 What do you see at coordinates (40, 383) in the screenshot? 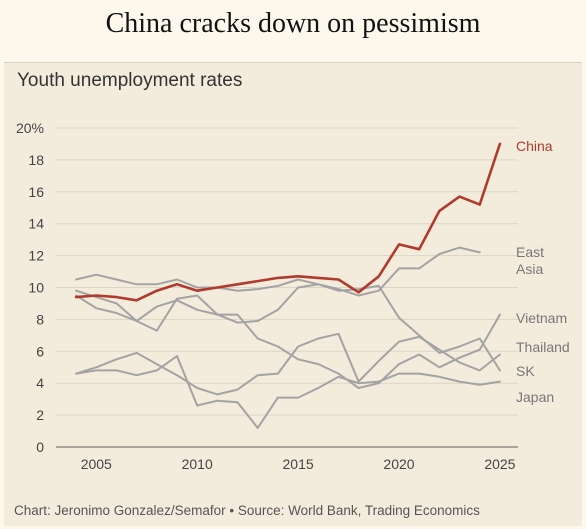
I see `y-tick-label: 4` at bounding box center [40, 383].